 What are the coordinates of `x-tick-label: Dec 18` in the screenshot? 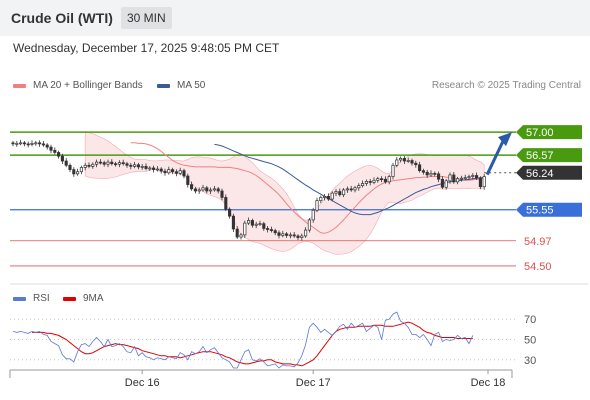 It's located at (488, 383).